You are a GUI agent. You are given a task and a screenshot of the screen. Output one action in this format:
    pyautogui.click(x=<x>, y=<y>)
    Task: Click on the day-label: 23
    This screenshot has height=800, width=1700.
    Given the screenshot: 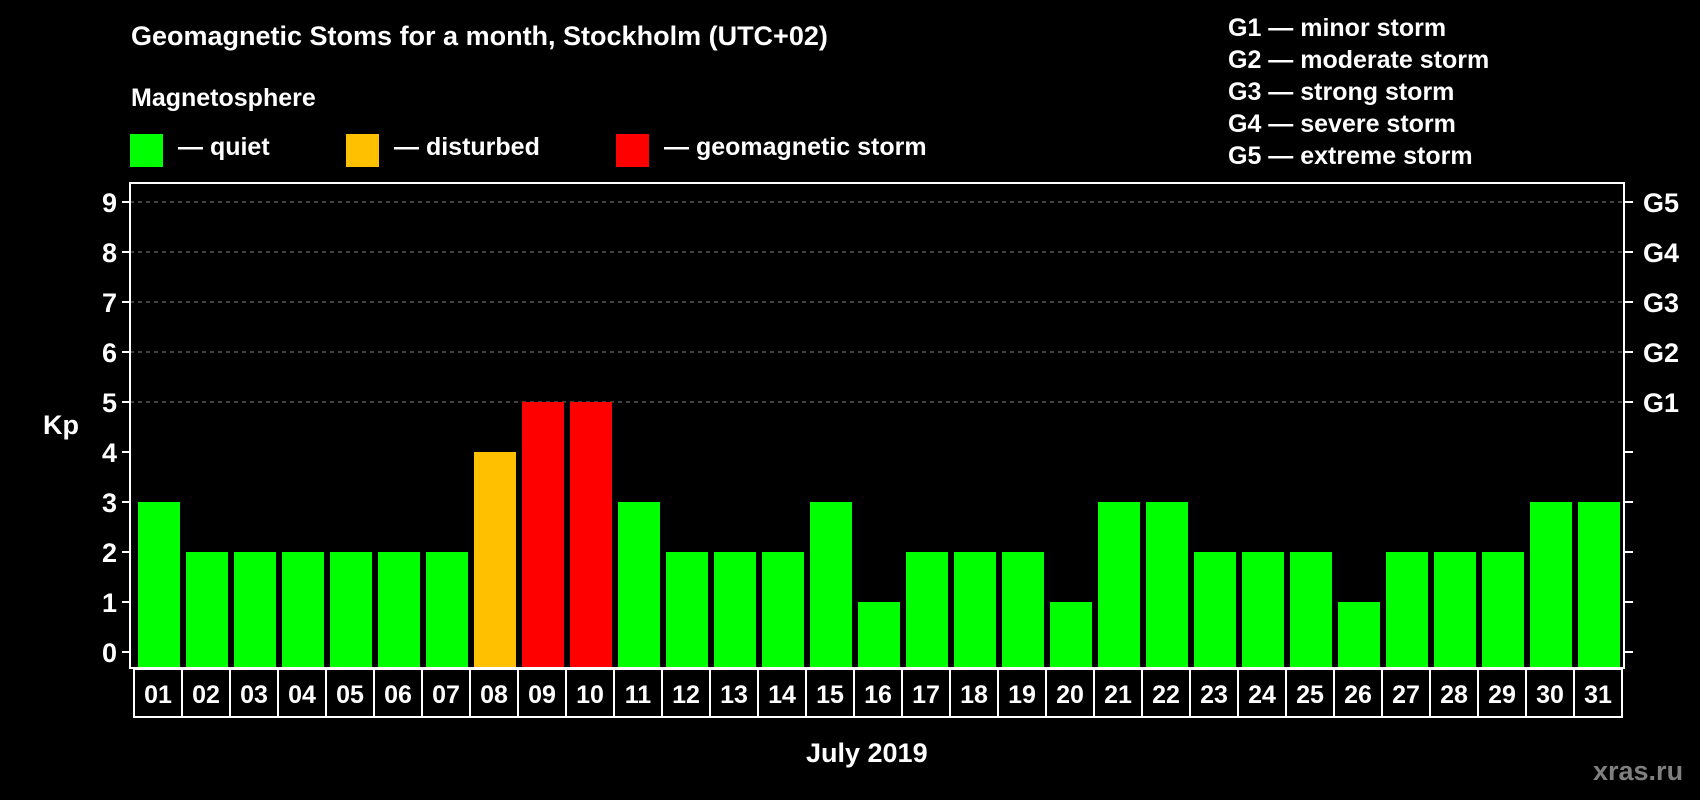 What is the action you would take?
    pyautogui.click(x=1214, y=695)
    